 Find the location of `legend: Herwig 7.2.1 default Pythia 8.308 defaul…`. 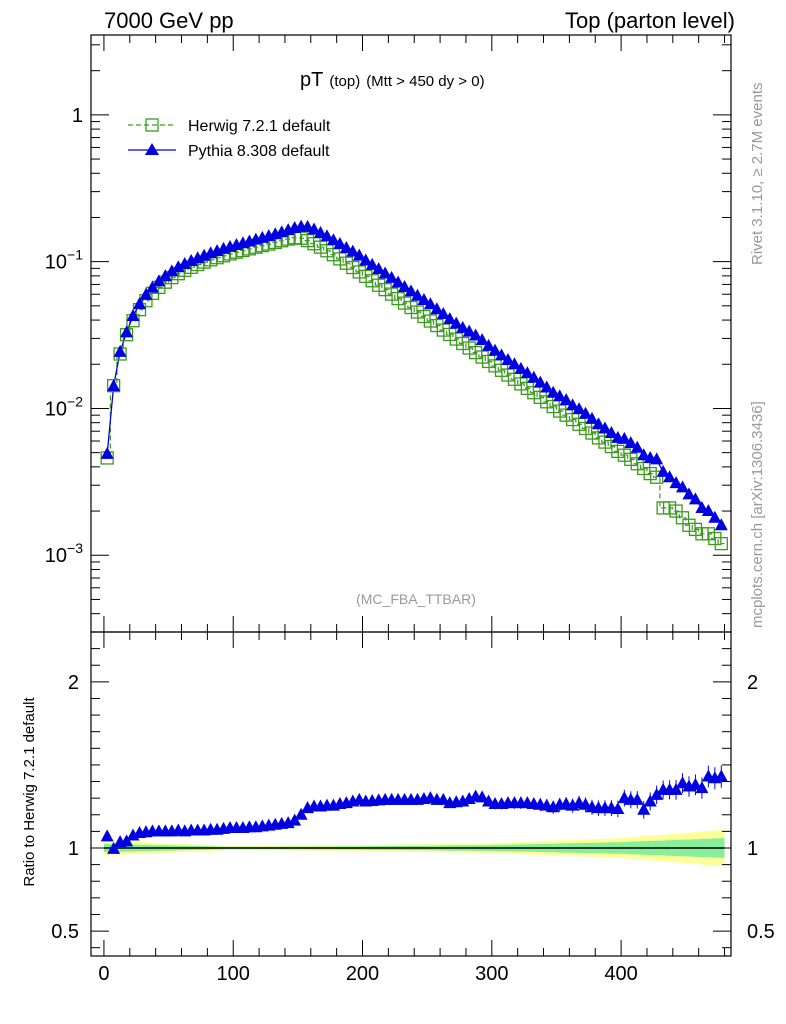

legend: Herwig 7.2.1 default Pythia 8.308 defaul… is located at coordinates (229, 139).